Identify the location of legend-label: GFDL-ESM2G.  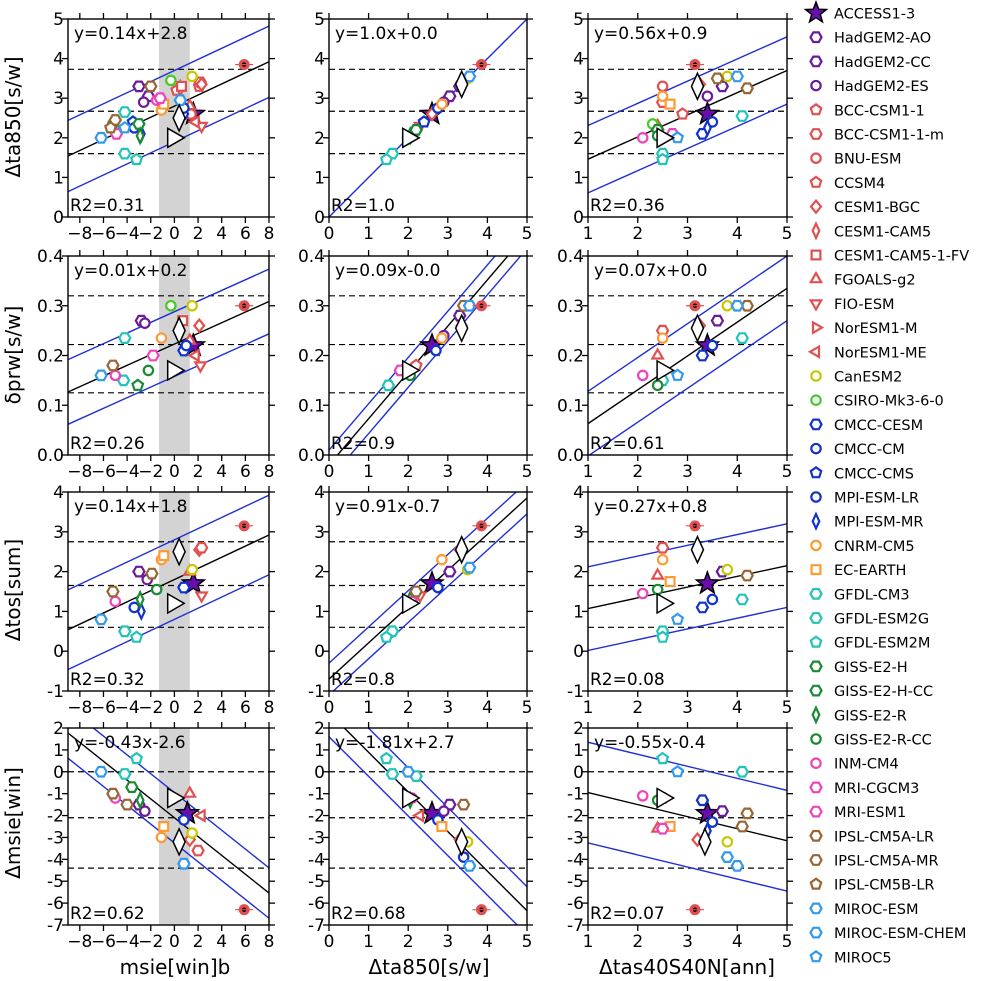
(881, 620).